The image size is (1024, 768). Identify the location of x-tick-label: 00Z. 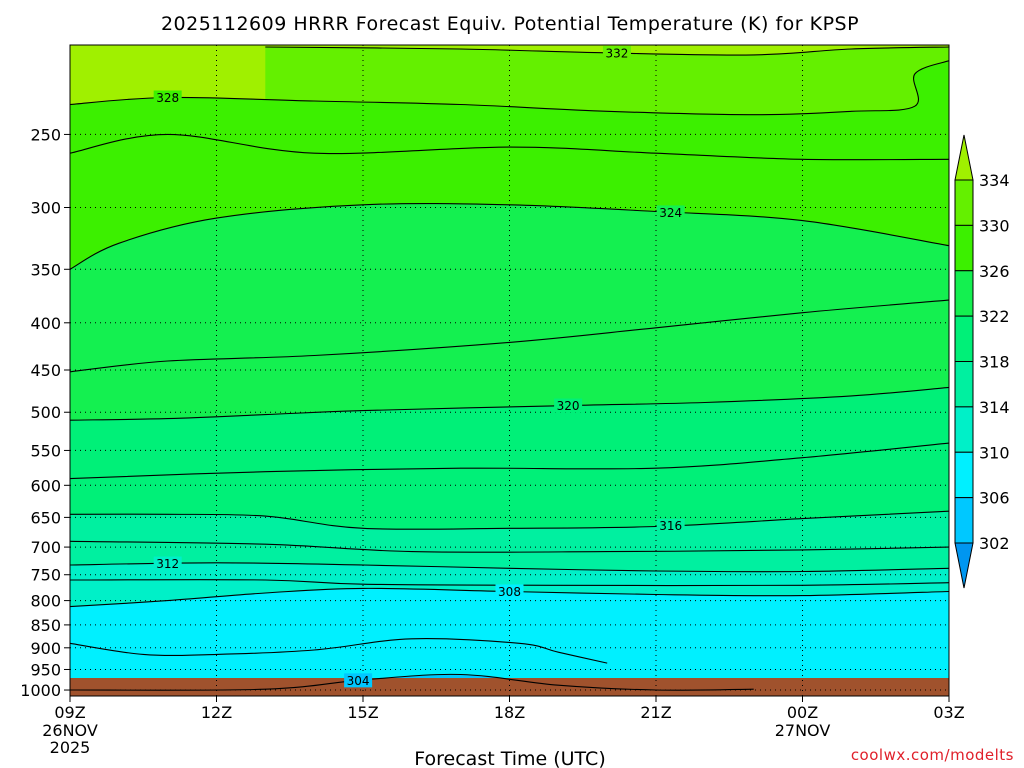
(802, 712).